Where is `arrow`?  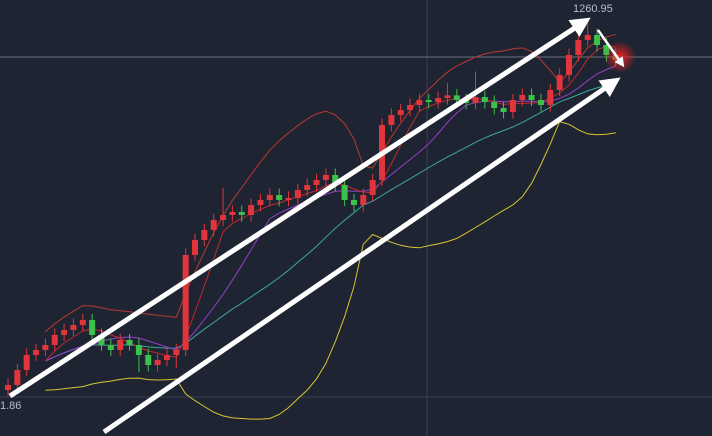 arrow is located at coordinates (610, 48).